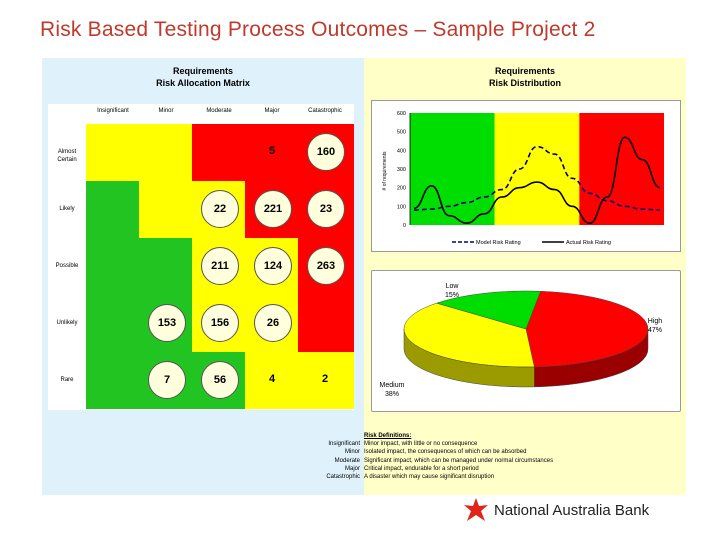 Image resolution: width=728 pixels, height=546 pixels. I want to click on legend-label: Model Risk Rating, so click(498, 243).